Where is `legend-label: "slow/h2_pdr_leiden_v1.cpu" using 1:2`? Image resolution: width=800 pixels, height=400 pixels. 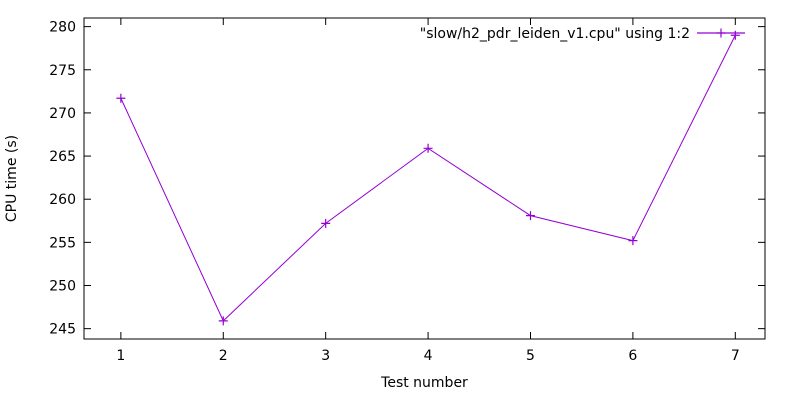 legend-label: "slow/h2_pdr_leiden_v1.cpu" using 1:2 is located at coordinates (555, 34).